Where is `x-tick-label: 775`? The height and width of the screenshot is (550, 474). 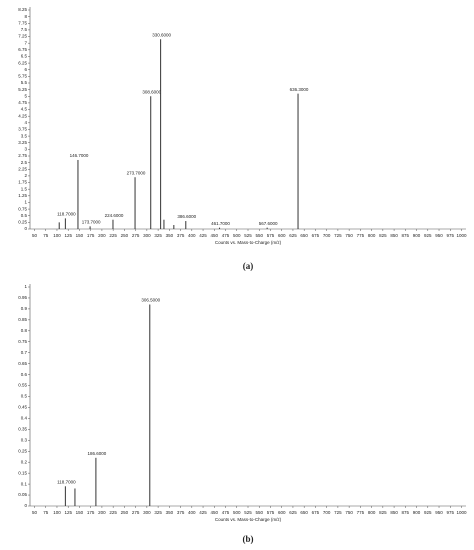
x-tick-label: 775 is located at coordinates (361, 512).